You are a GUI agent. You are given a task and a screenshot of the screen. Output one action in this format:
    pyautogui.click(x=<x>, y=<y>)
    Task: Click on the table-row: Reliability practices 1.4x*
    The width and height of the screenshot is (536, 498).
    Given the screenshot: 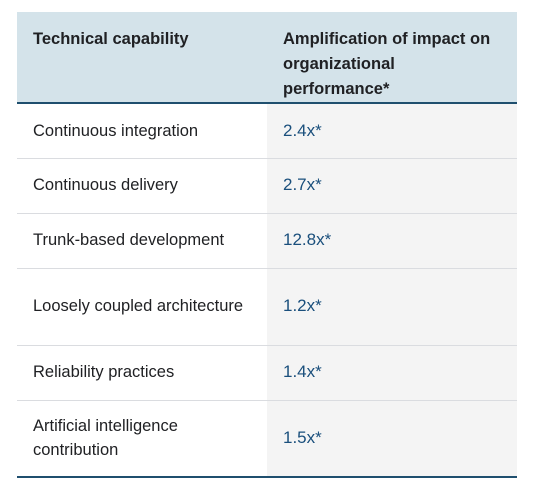 What is the action you would take?
    pyautogui.click(x=267, y=373)
    